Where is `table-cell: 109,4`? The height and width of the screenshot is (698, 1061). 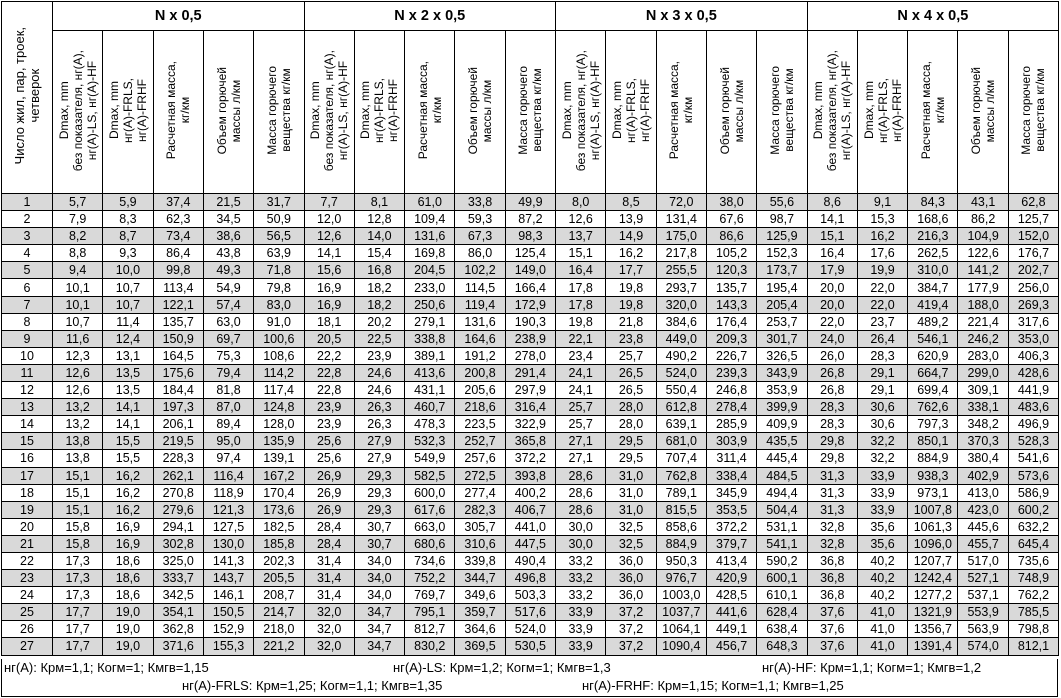 table-cell: 109,4 is located at coordinates (430, 219).